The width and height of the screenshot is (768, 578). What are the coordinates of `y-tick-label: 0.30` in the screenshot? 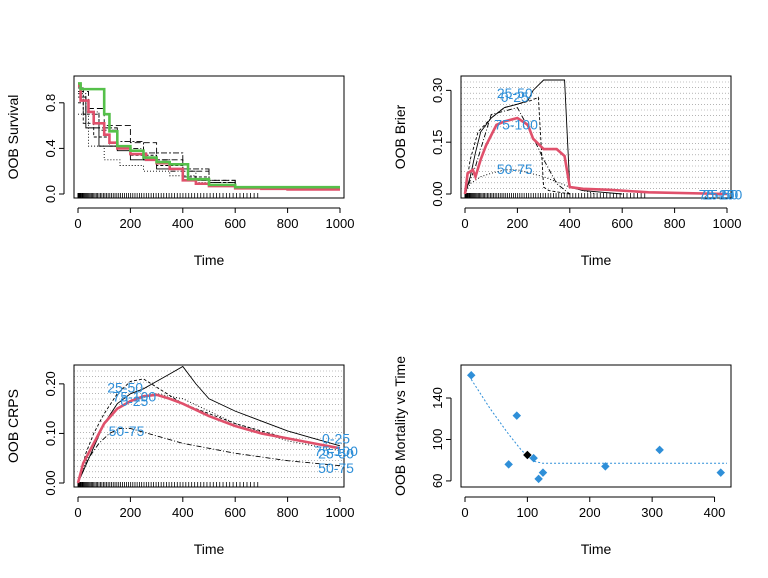 It's located at (437, 90).